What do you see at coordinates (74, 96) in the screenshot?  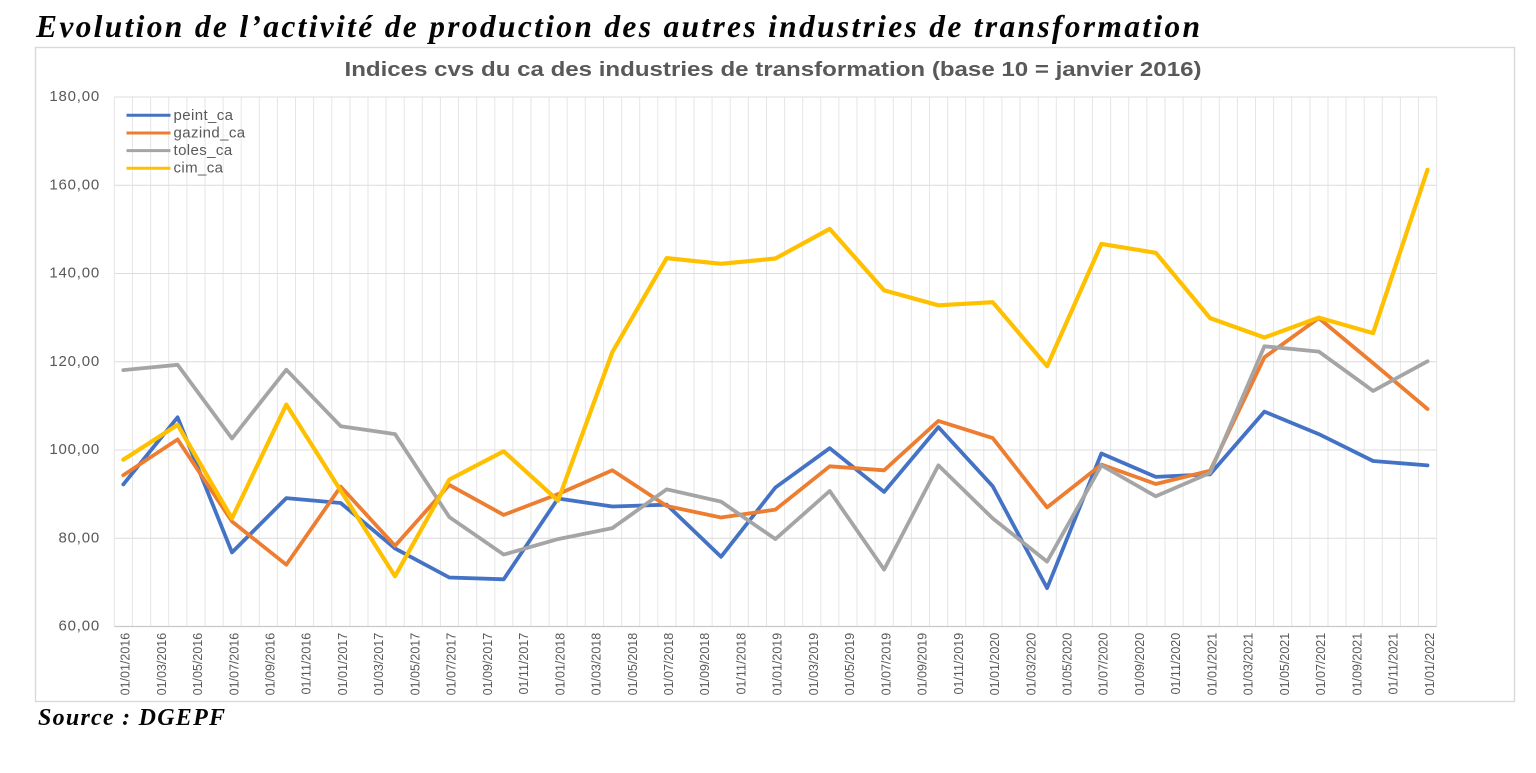 I see `svg-text: 180,00` at bounding box center [74, 96].